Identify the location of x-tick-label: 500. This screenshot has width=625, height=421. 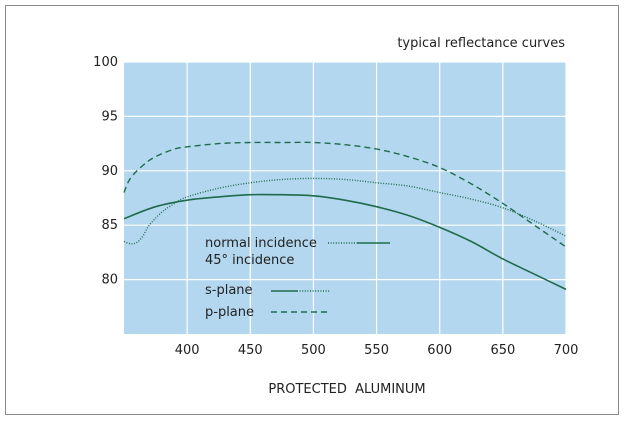
(313, 350).